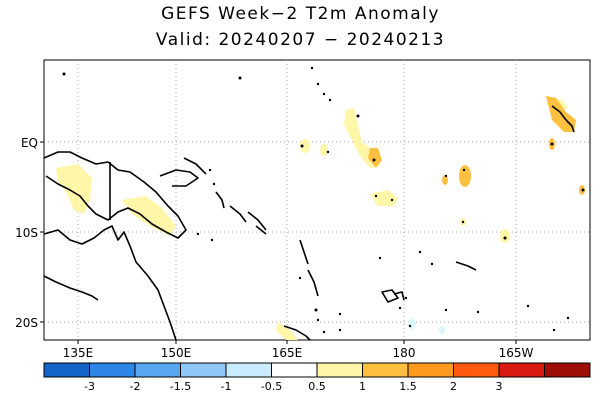 Image resolution: width=601 pixels, height=402 pixels. What do you see at coordinates (42, 232) in the screenshot?
I see `lat-ticks` at bounding box center [42, 232].